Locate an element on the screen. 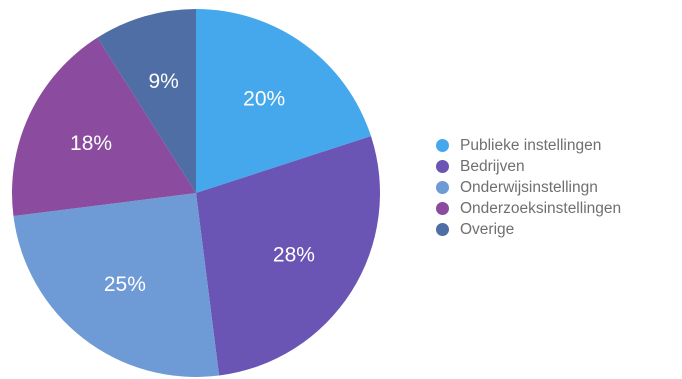  slice-value-label-onderzoeksinstellingen: 18% is located at coordinates (91, 143).